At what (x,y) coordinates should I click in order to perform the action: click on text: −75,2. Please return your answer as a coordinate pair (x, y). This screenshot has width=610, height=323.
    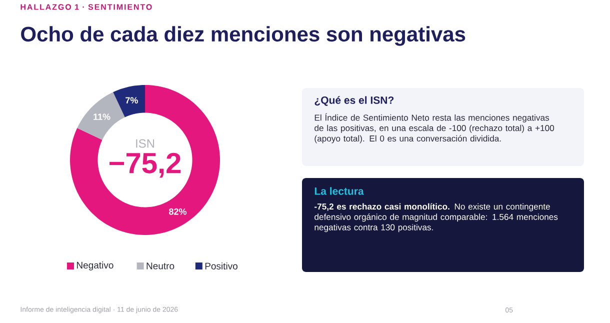
    Looking at the image, I should click on (145, 165).